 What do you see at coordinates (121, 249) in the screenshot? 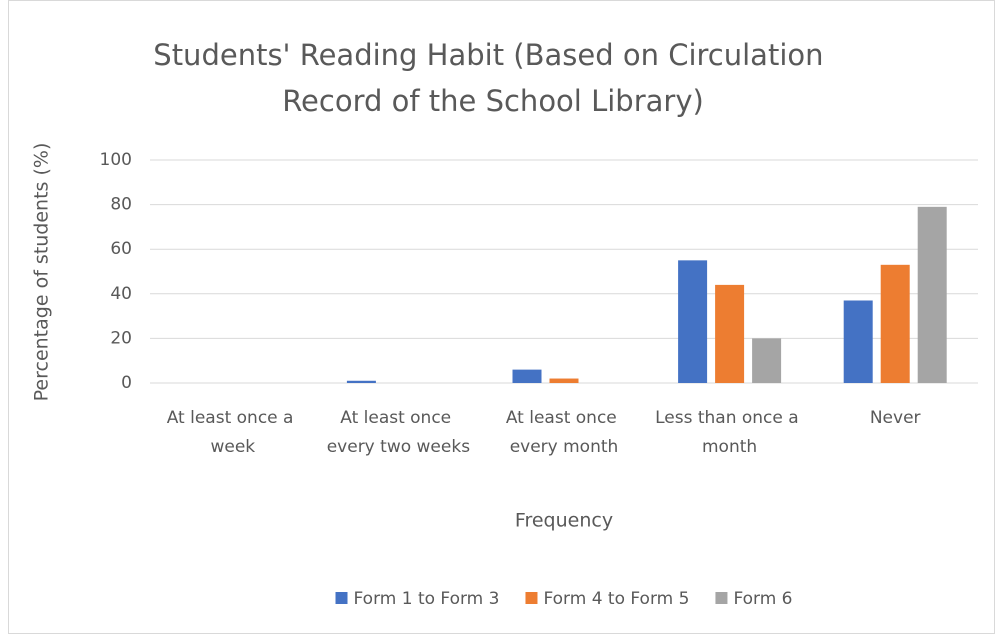
I see `y-tick-label: 60` at bounding box center [121, 249].